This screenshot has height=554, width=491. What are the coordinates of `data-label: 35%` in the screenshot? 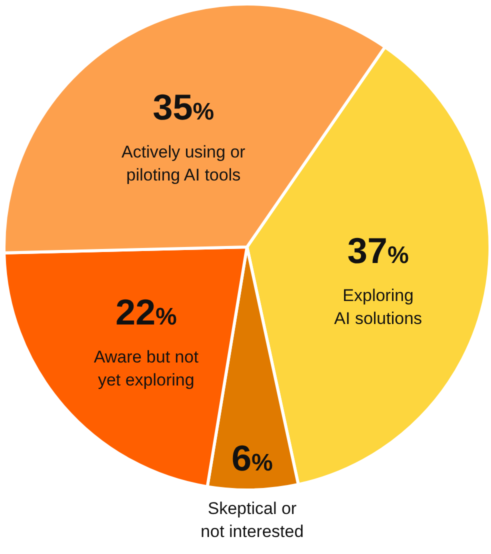 It's located at (183, 107).